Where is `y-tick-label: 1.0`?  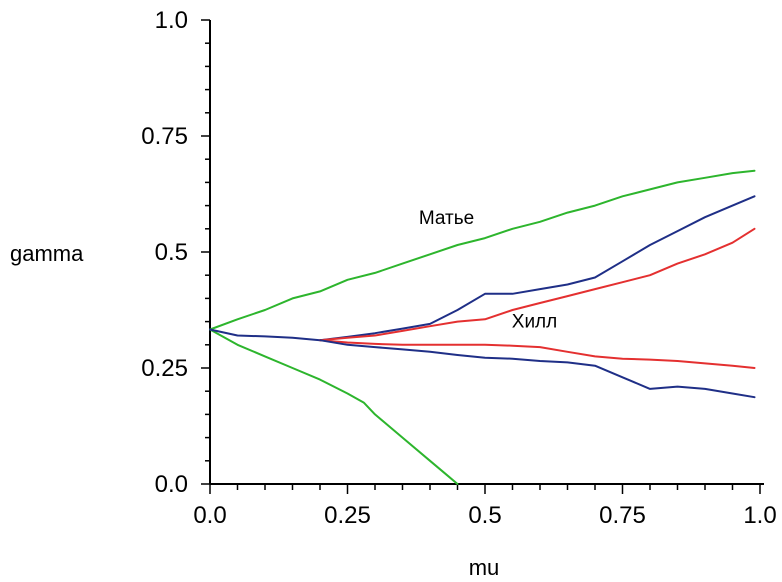 y-tick-label: 1.0 is located at coordinates (171, 20).